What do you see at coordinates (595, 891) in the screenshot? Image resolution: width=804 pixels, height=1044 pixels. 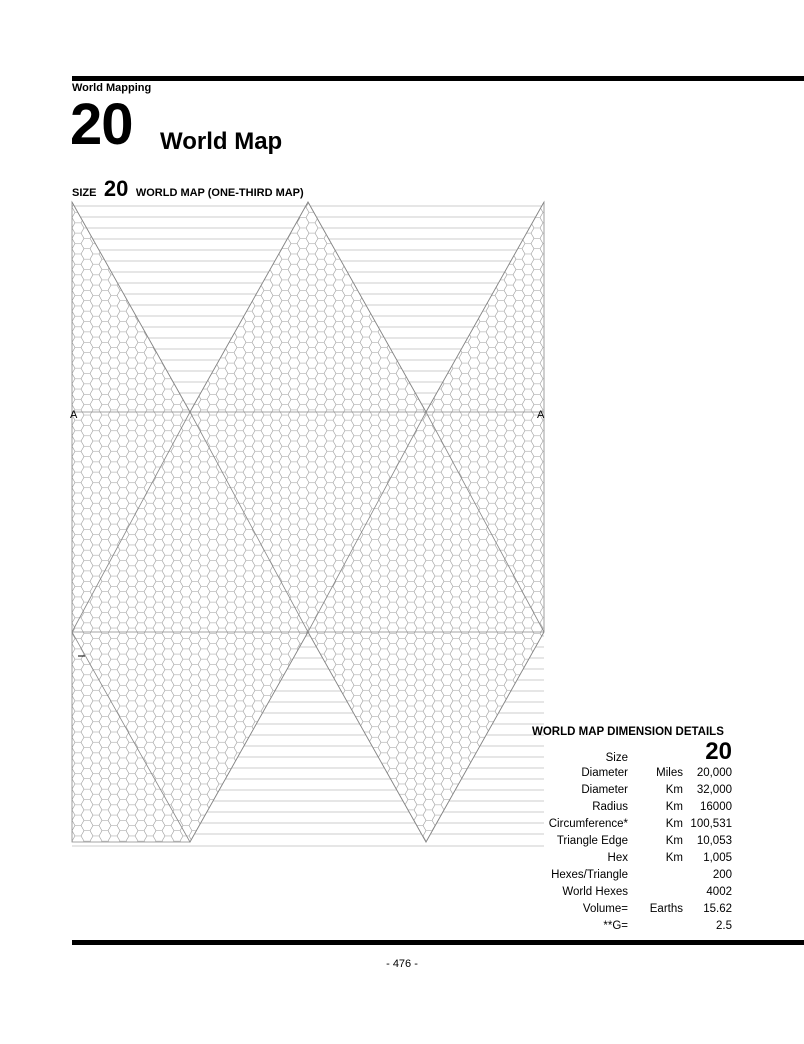 I see `row-label: World Hexes` at bounding box center [595, 891].